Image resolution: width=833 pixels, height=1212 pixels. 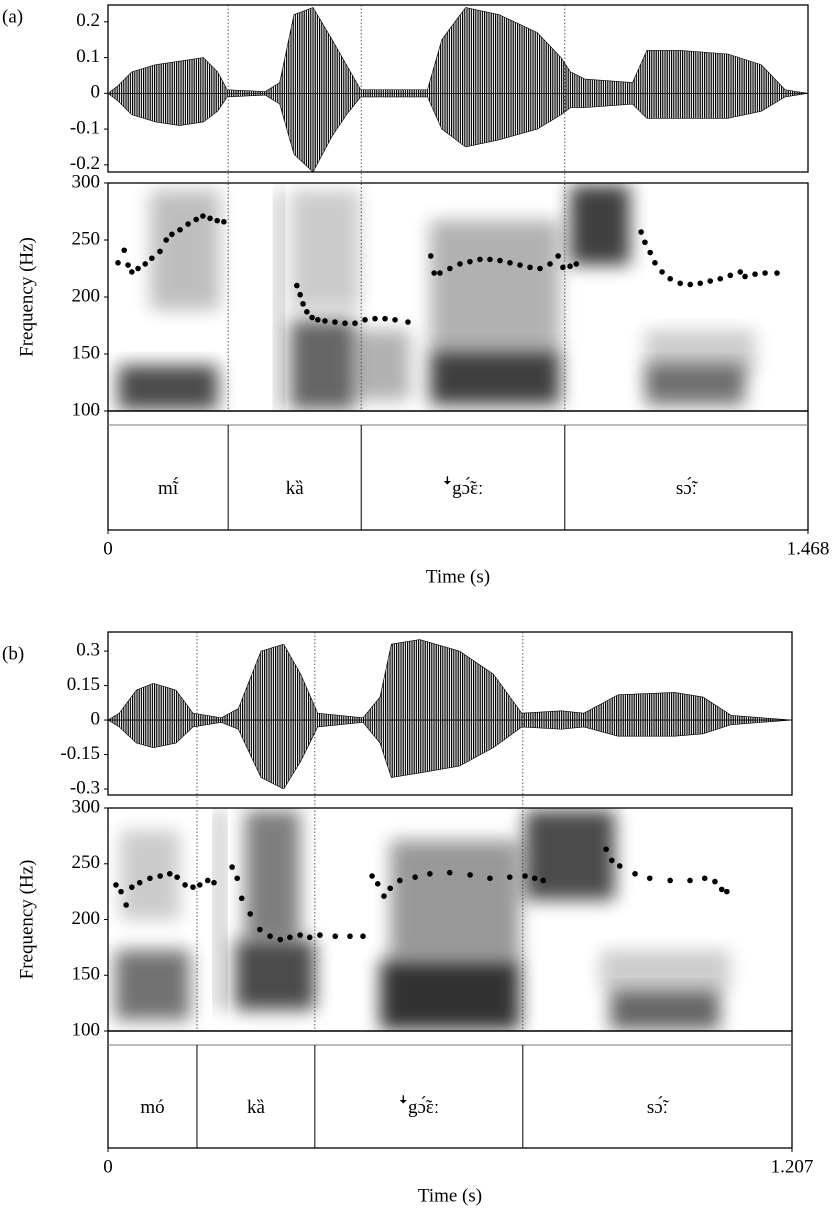 What do you see at coordinates (86, 352) in the screenshot?
I see `y-tick-label: 150` at bounding box center [86, 352].